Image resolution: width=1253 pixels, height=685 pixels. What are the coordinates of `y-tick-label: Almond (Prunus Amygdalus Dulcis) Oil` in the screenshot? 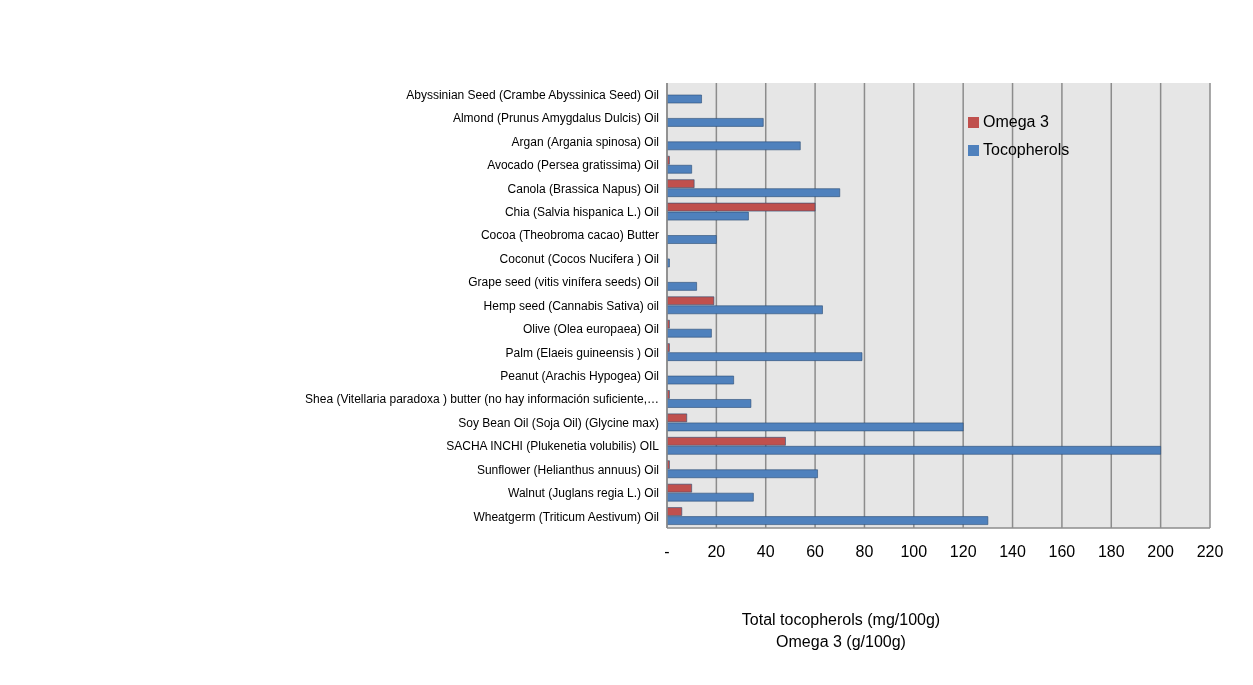 It's located at (555, 118).